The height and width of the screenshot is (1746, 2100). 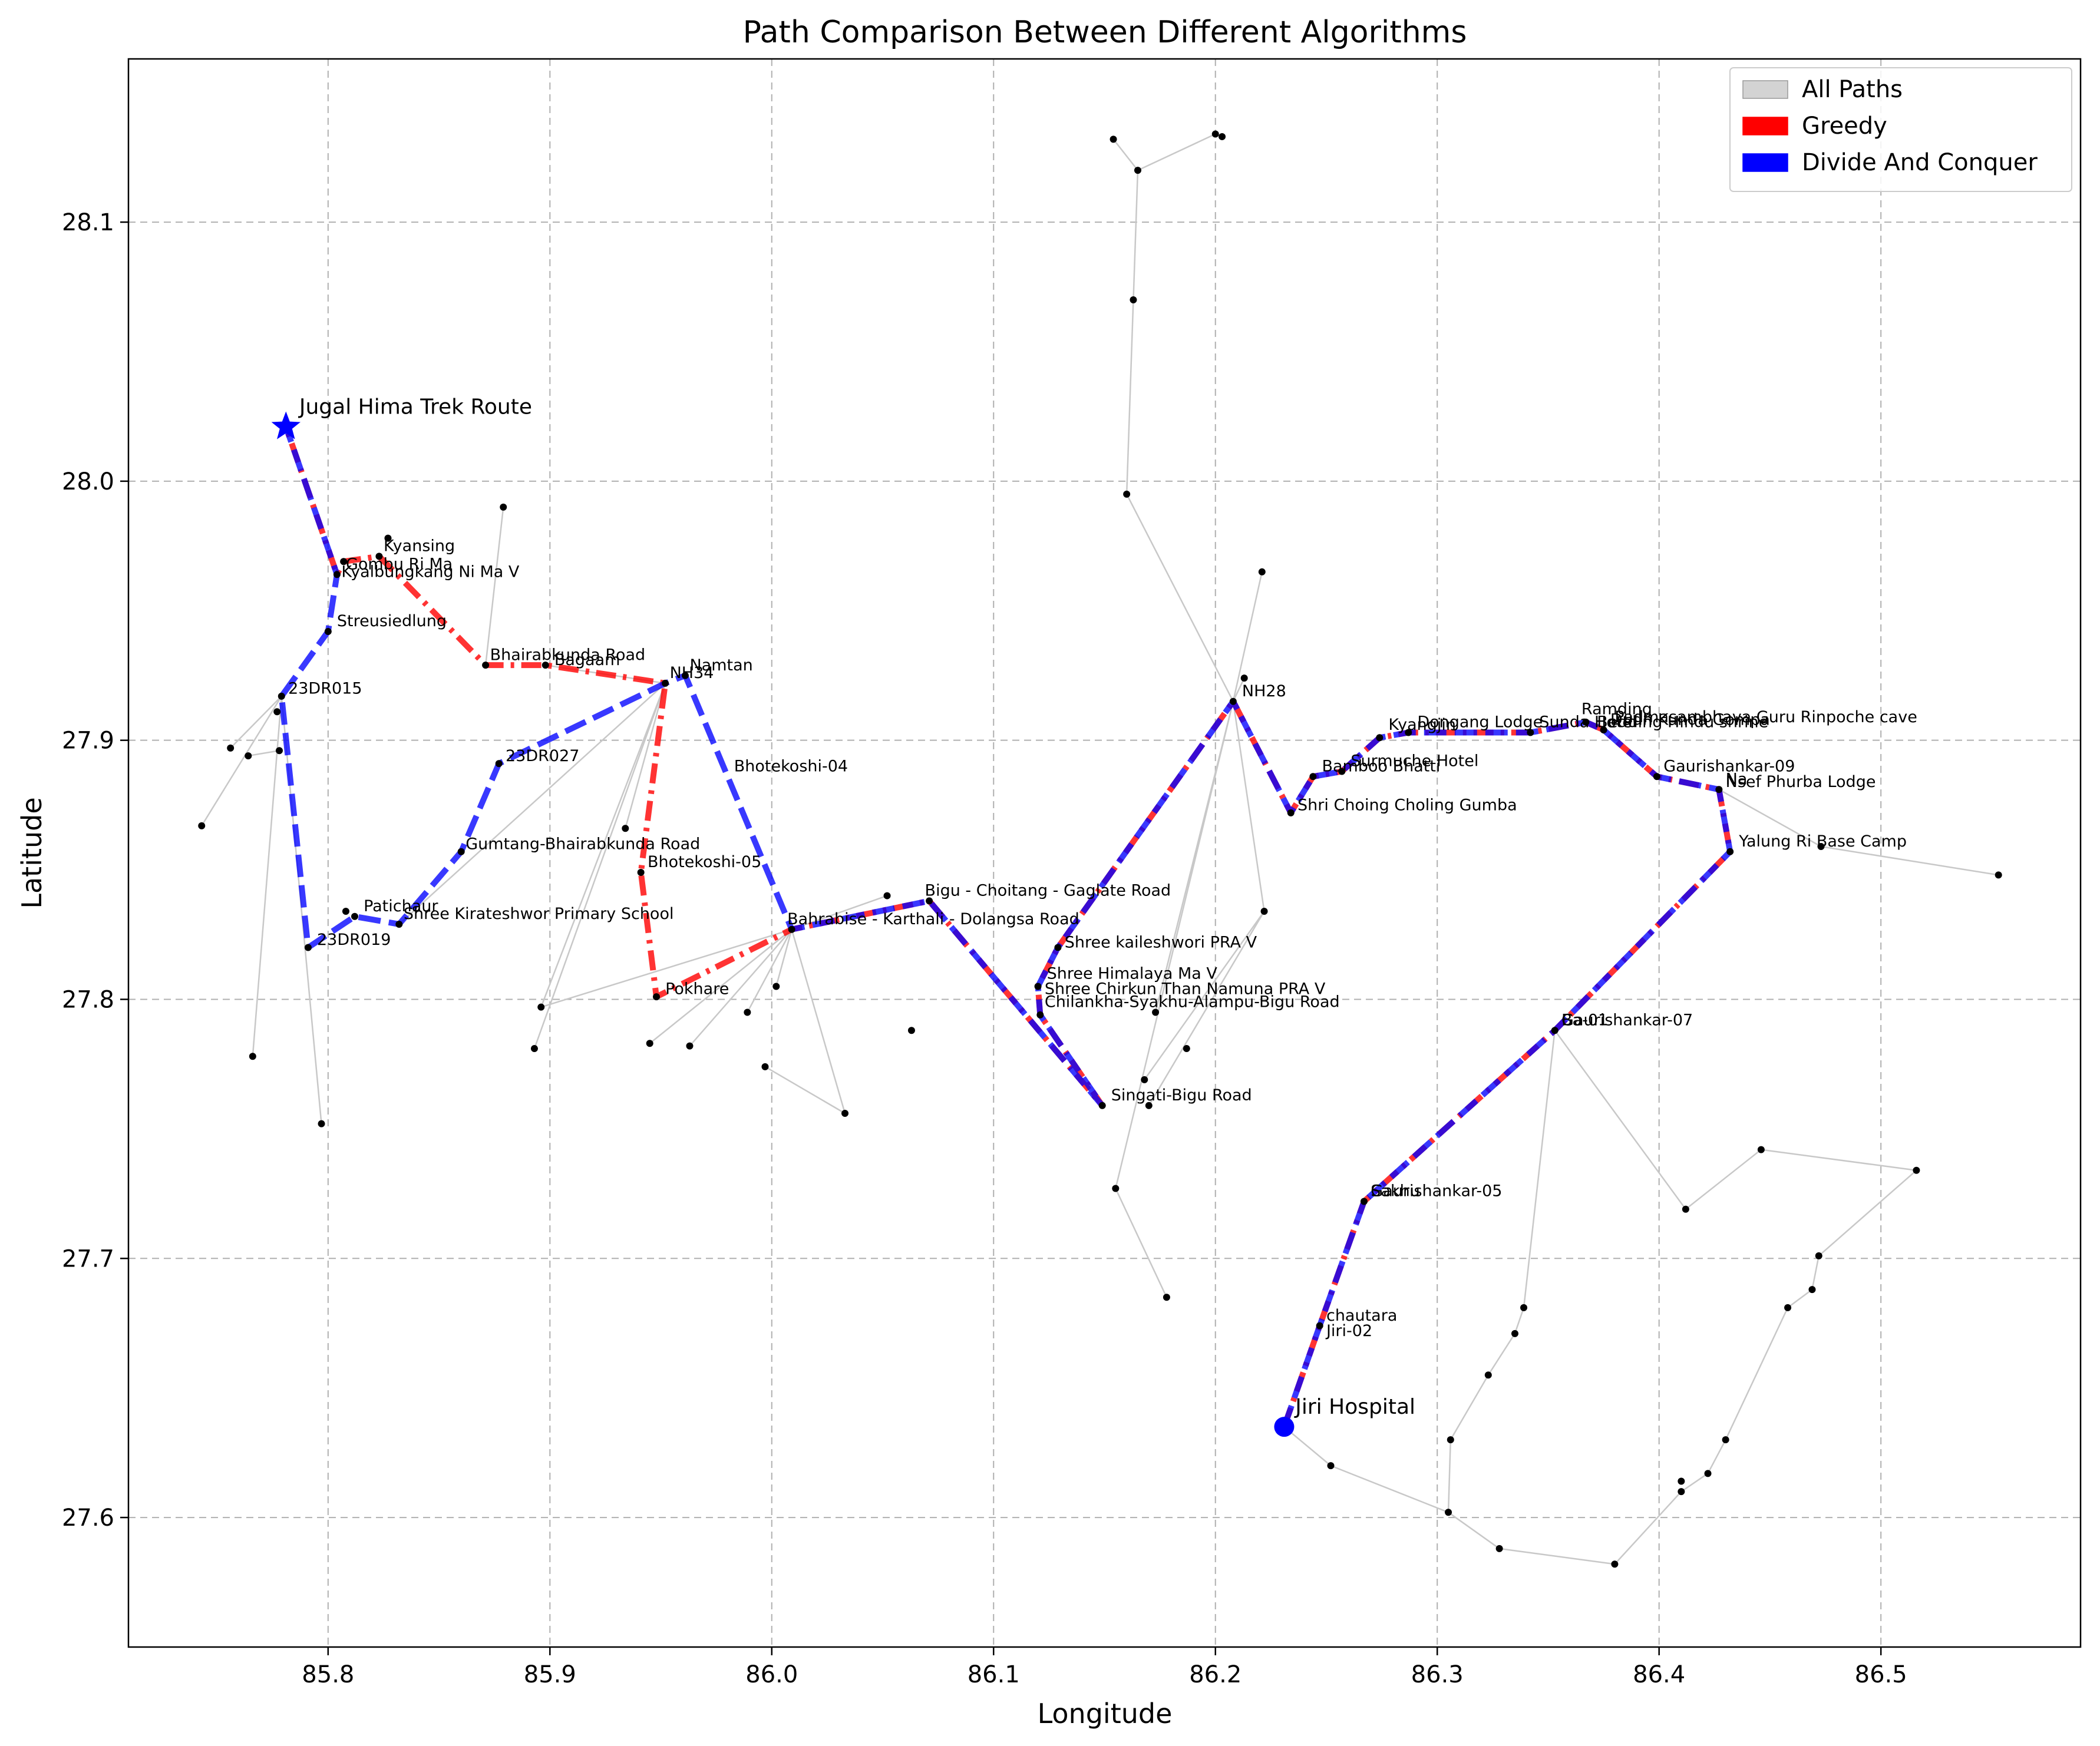 What do you see at coordinates (1407, 805) in the screenshot?
I see `node-label: Shri Choing Choling Gumba` at bounding box center [1407, 805].